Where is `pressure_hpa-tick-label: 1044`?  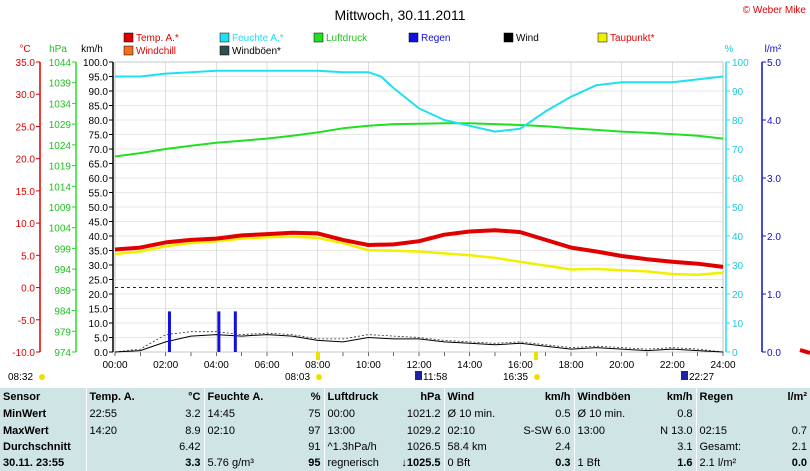 pressure_hpa-tick-label: 1044 is located at coordinates (60, 63).